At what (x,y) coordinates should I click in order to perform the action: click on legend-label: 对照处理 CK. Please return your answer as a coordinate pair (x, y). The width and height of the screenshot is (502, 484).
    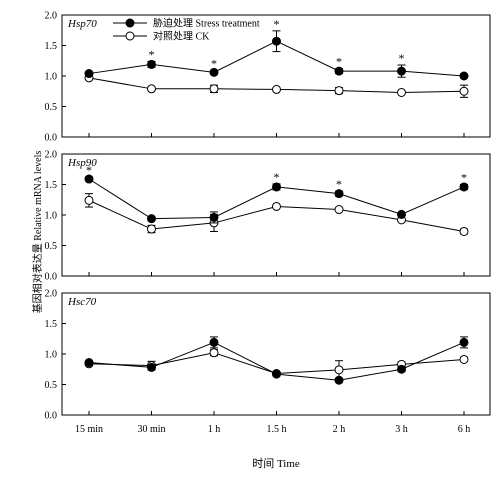
    Looking at the image, I should click on (181, 36).